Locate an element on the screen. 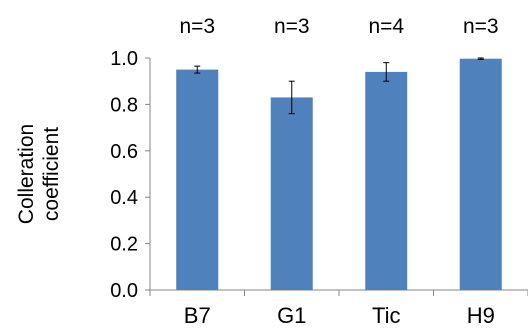 The image size is (528, 333). x-tick-label: Tic is located at coordinates (386, 315).